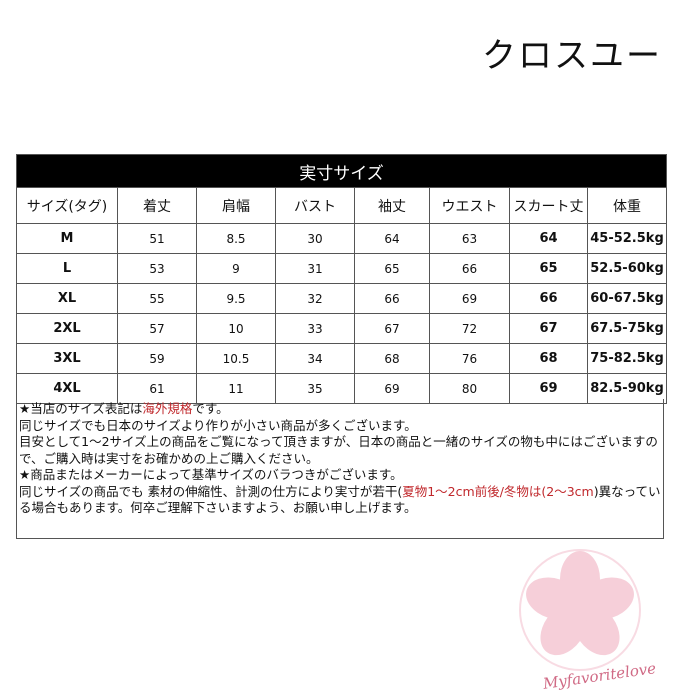 Image resolution: width=700 pixels, height=700 pixels. What do you see at coordinates (67, 388) in the screenshot?
I see `size-label: 4XL` at bounding box center [67, 388].